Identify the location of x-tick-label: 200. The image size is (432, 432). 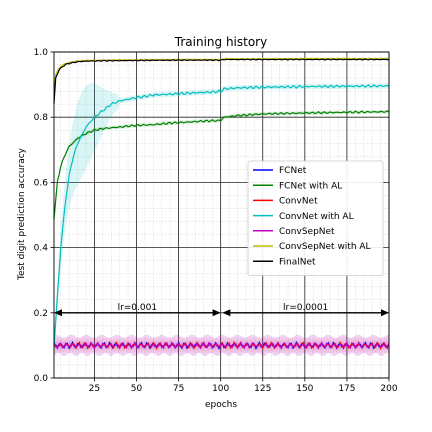
(388, 389).